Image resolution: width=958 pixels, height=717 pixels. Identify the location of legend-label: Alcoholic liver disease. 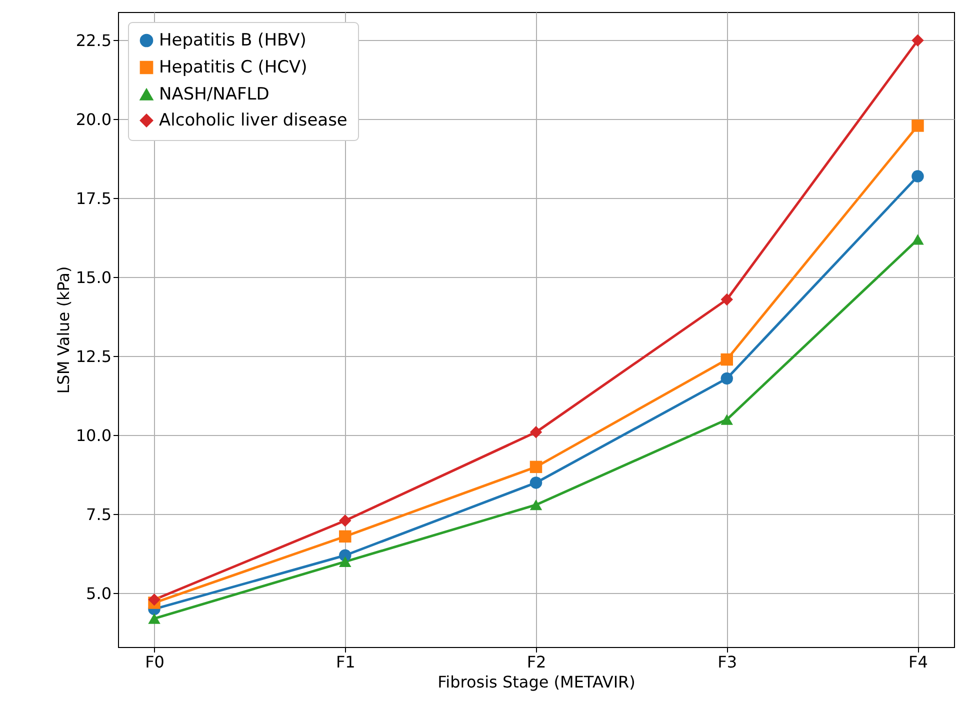
(253, 120).